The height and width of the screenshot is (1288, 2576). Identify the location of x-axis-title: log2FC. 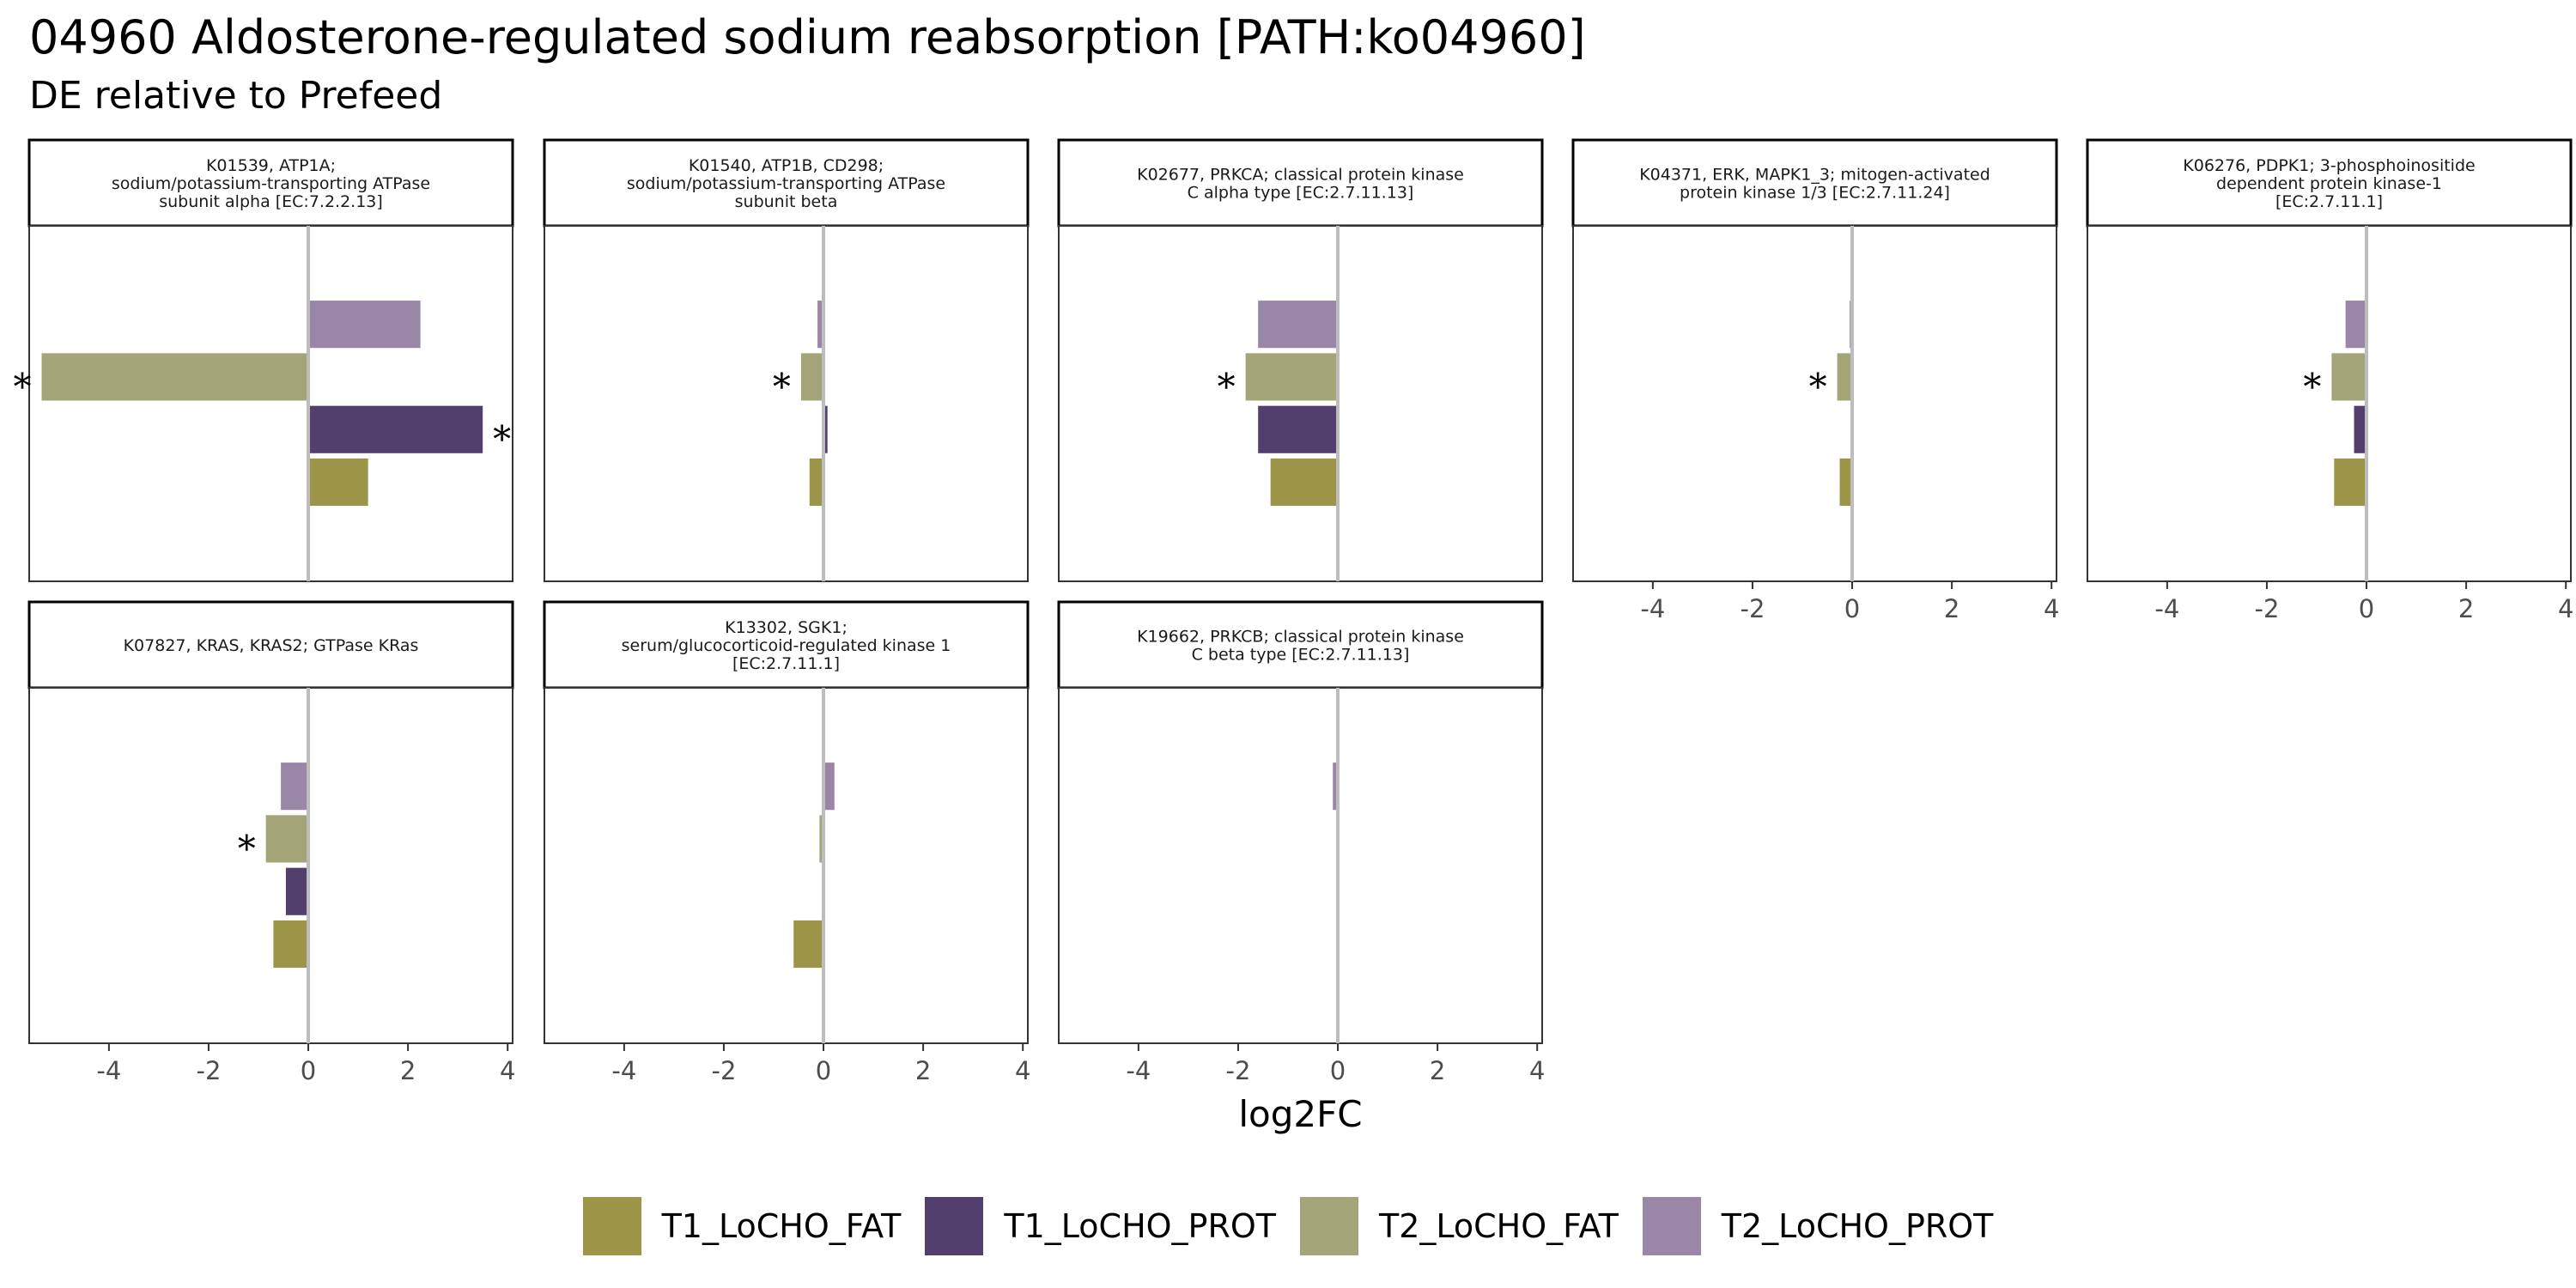
(1300, 1114).